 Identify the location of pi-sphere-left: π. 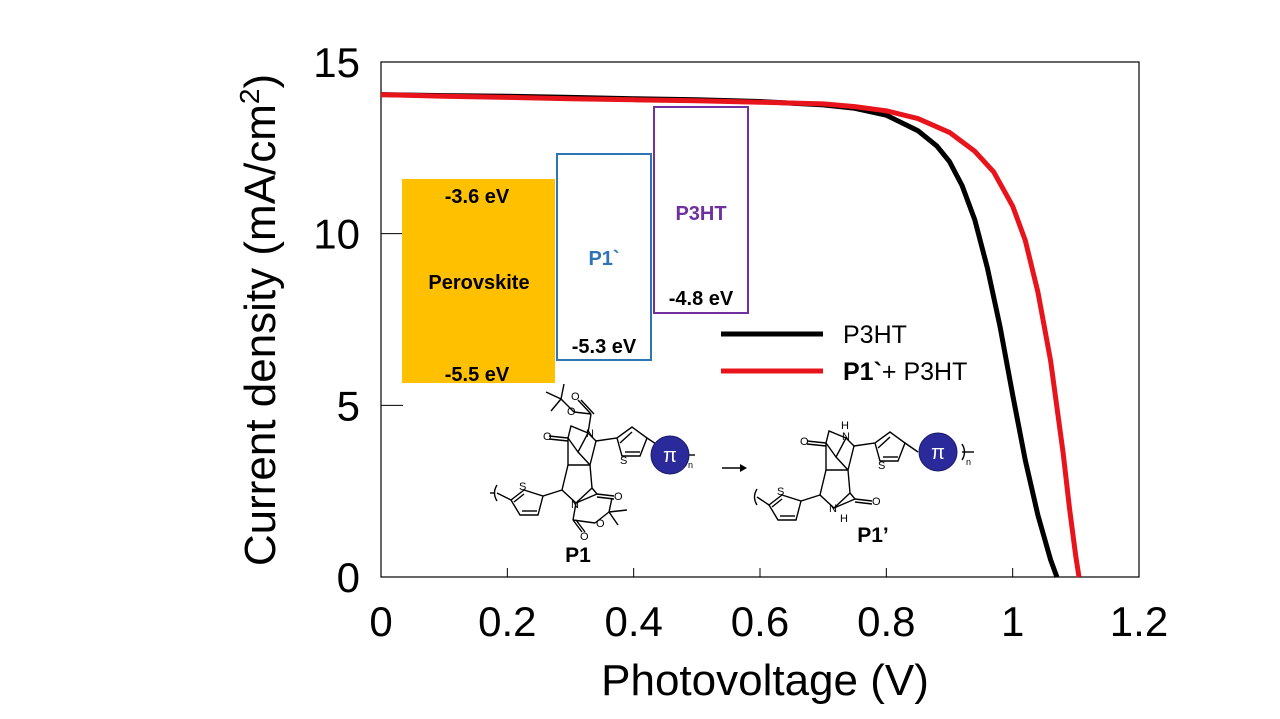
(670, 455).